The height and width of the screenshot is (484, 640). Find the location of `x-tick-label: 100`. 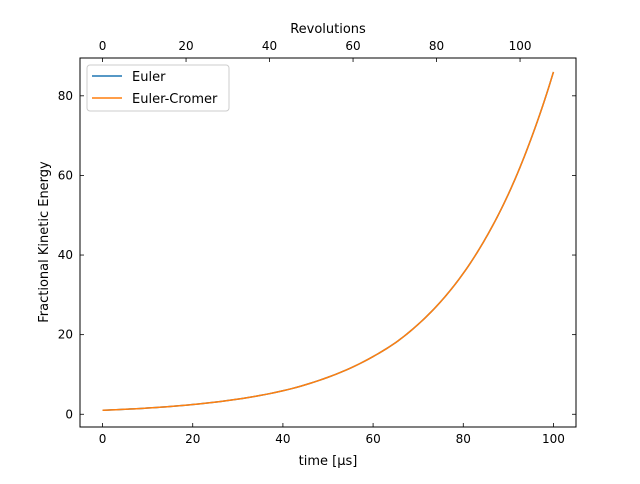

x-tick-label: 100 is located at coordinates (553, 439).